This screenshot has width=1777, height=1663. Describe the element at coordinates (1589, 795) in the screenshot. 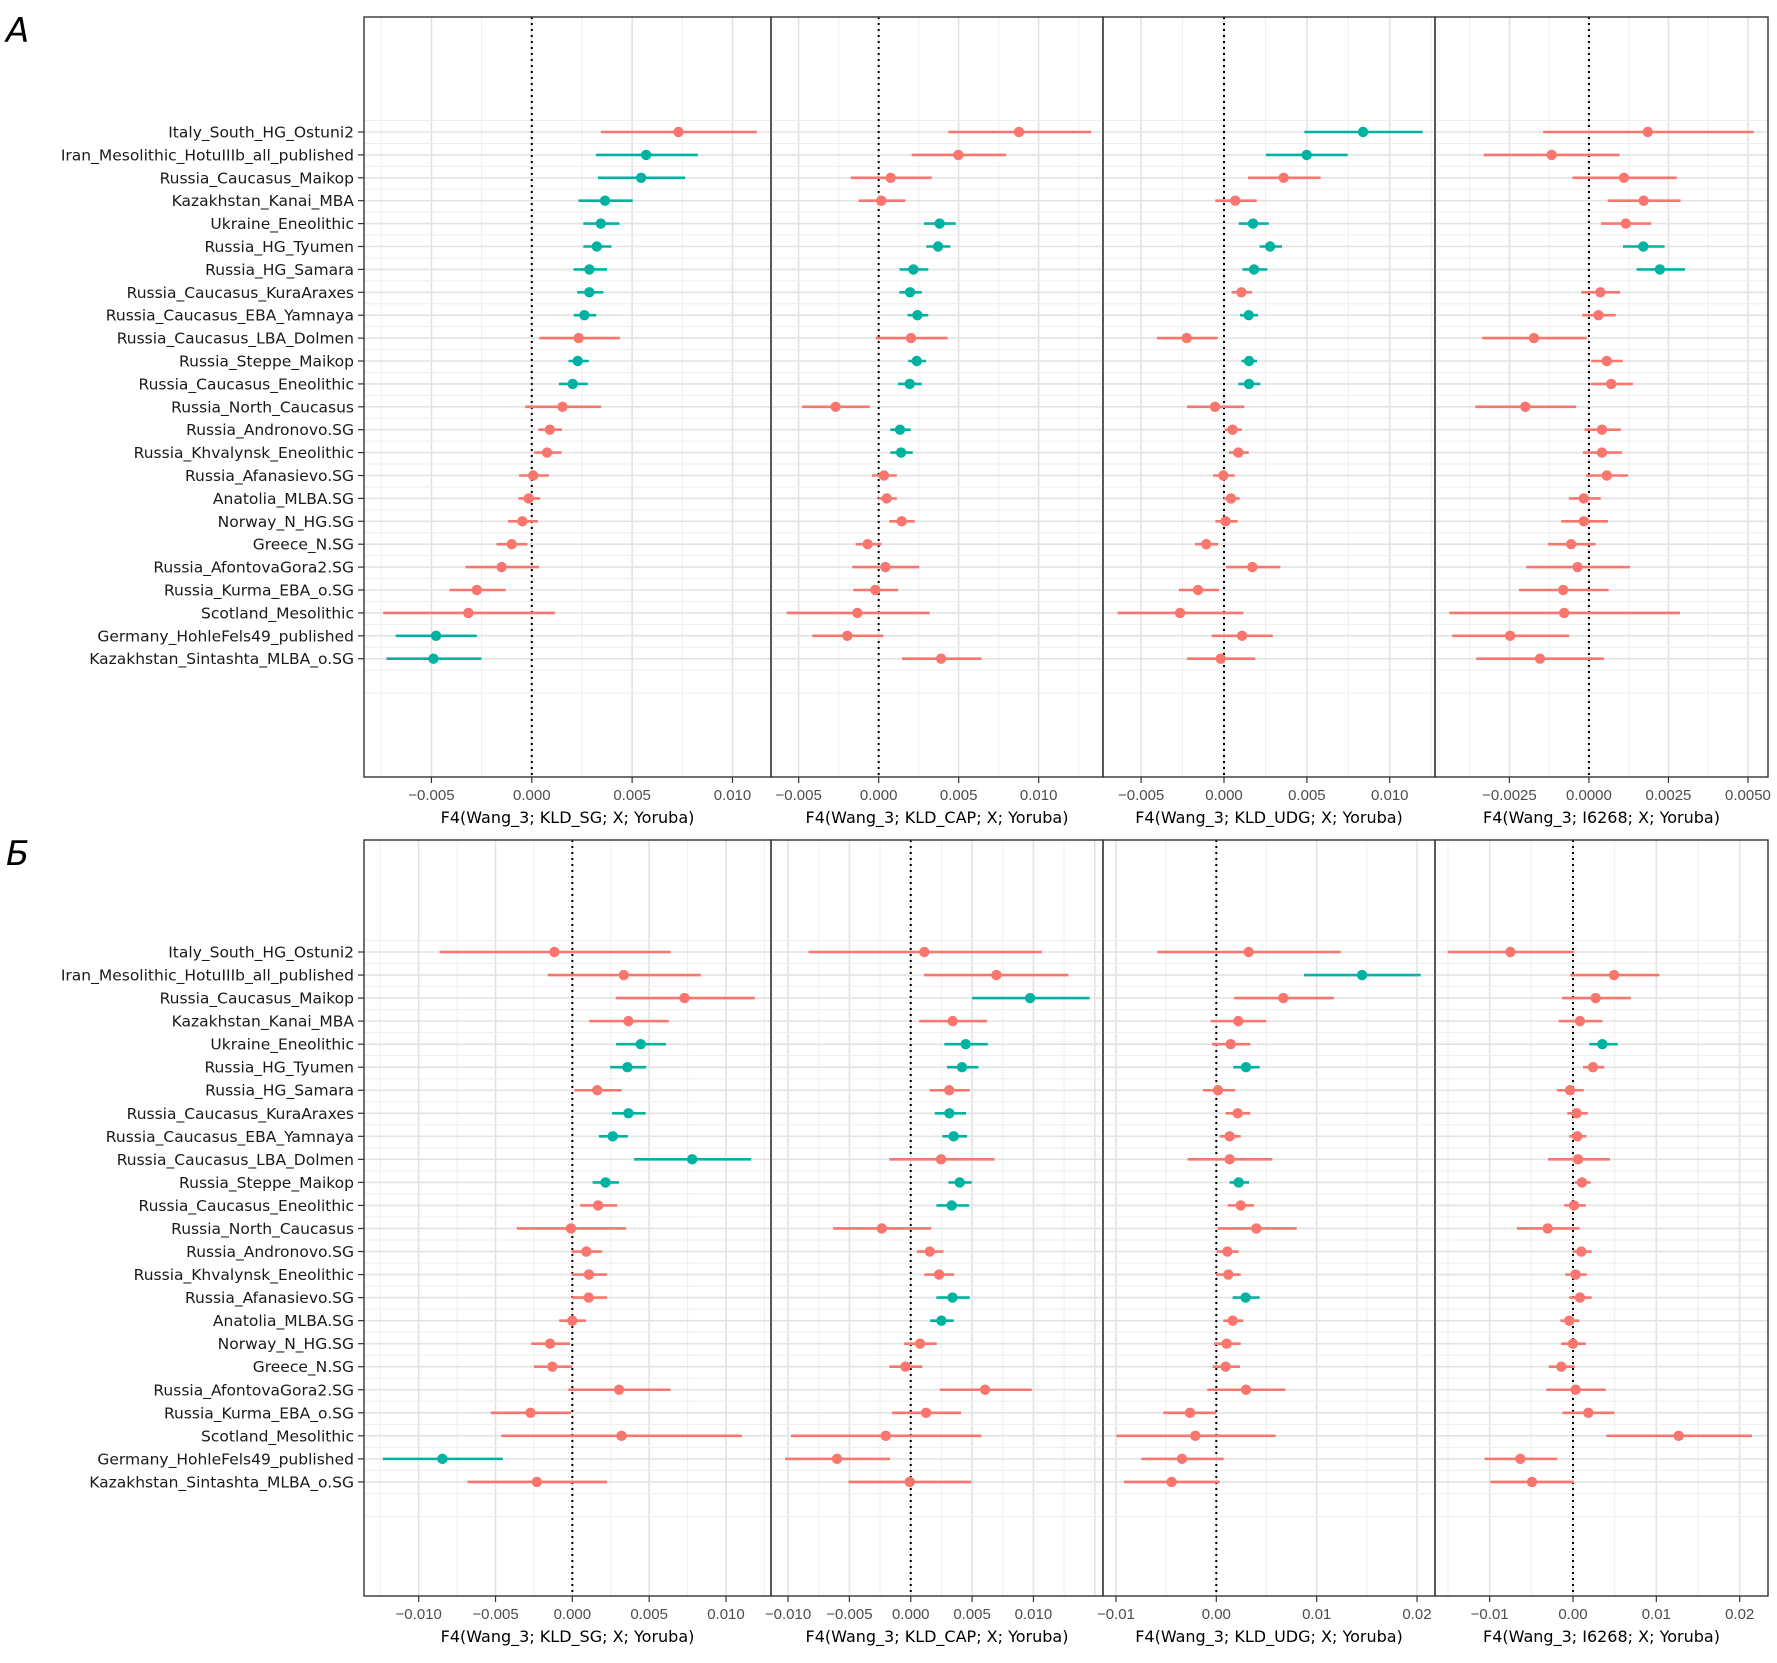

I see `x-tick-label: 0.0000` at that location.